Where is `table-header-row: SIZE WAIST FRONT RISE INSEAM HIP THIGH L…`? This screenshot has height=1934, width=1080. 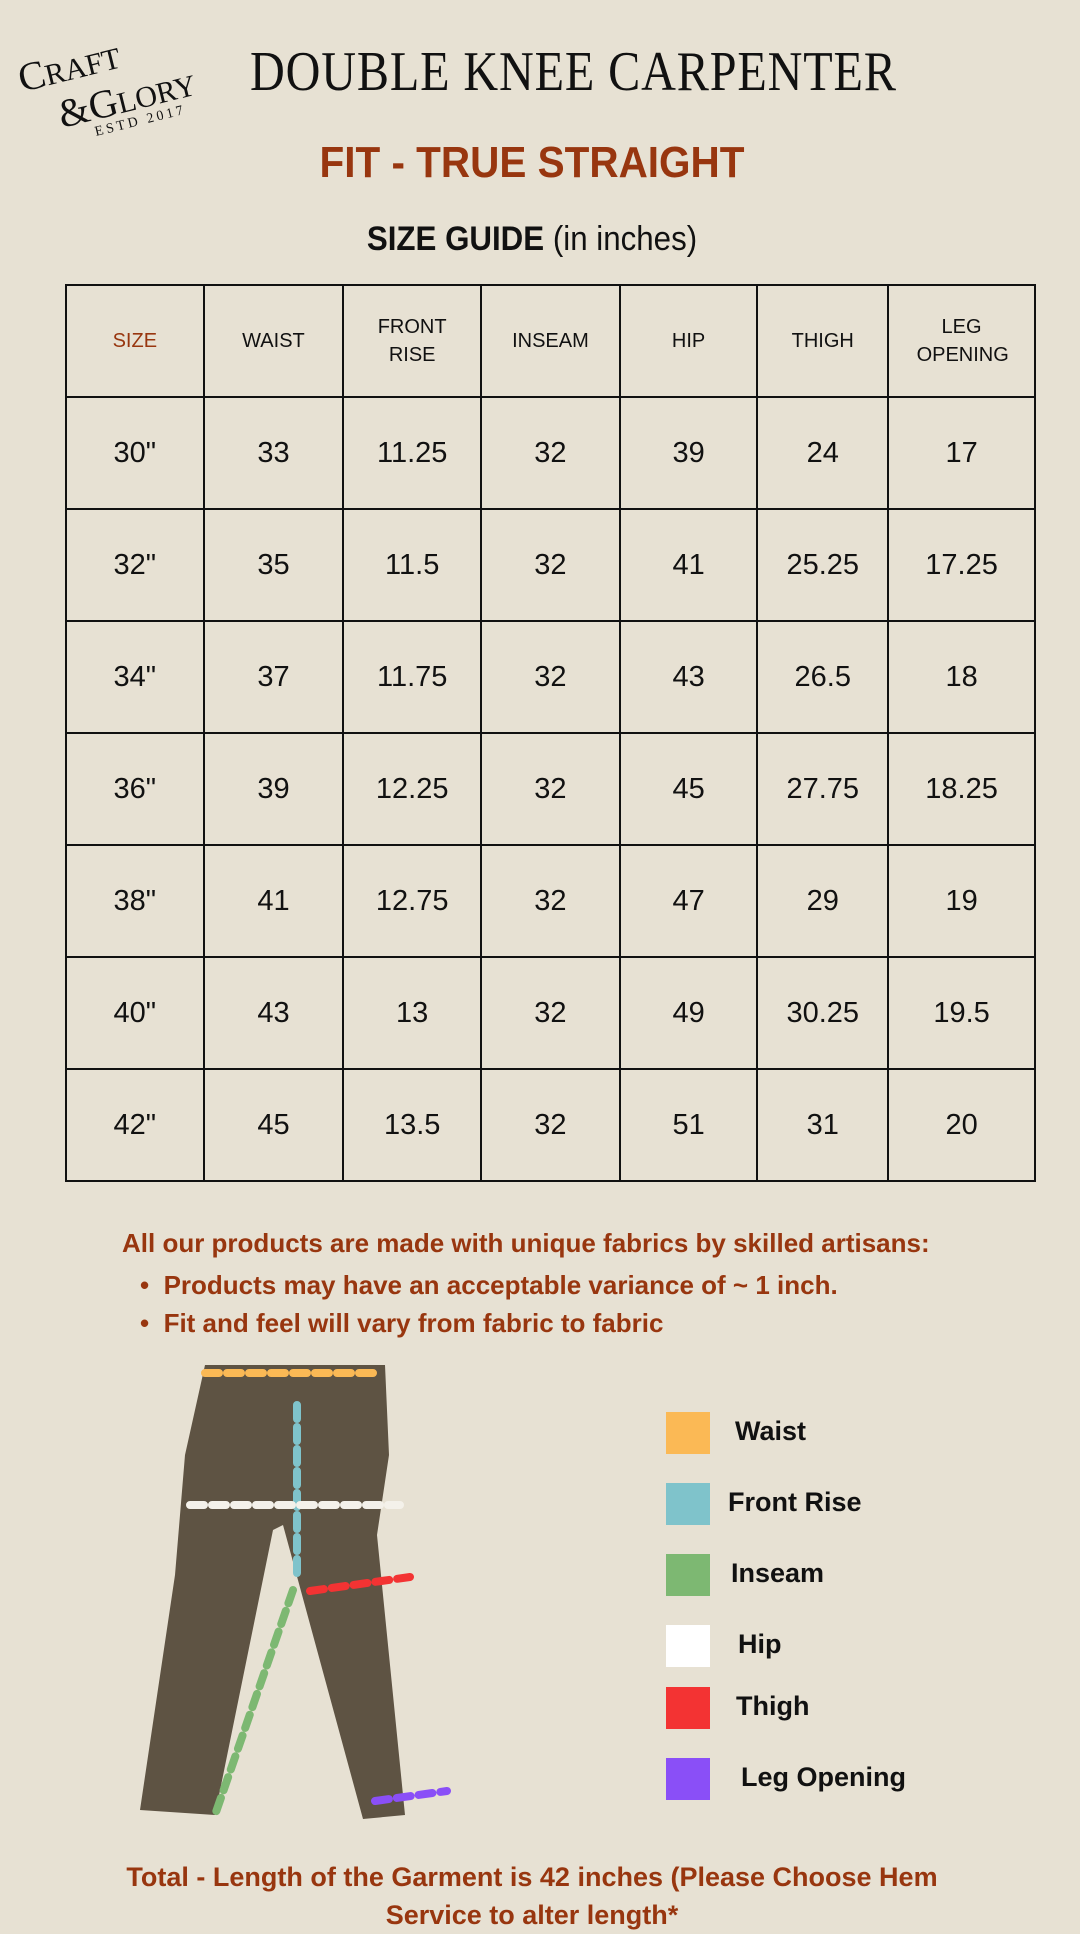 table-header-row: SIZE WAIST FRONT RISE INSEAM HIP THIGH L… is located at coordinates (550, 341).